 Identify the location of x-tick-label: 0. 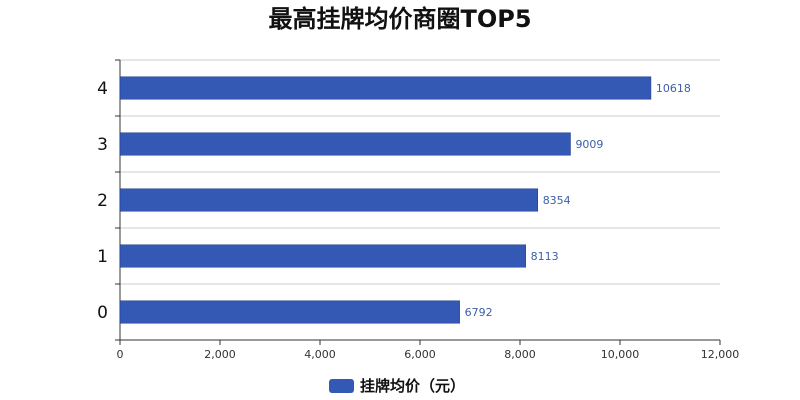
(120, 354).